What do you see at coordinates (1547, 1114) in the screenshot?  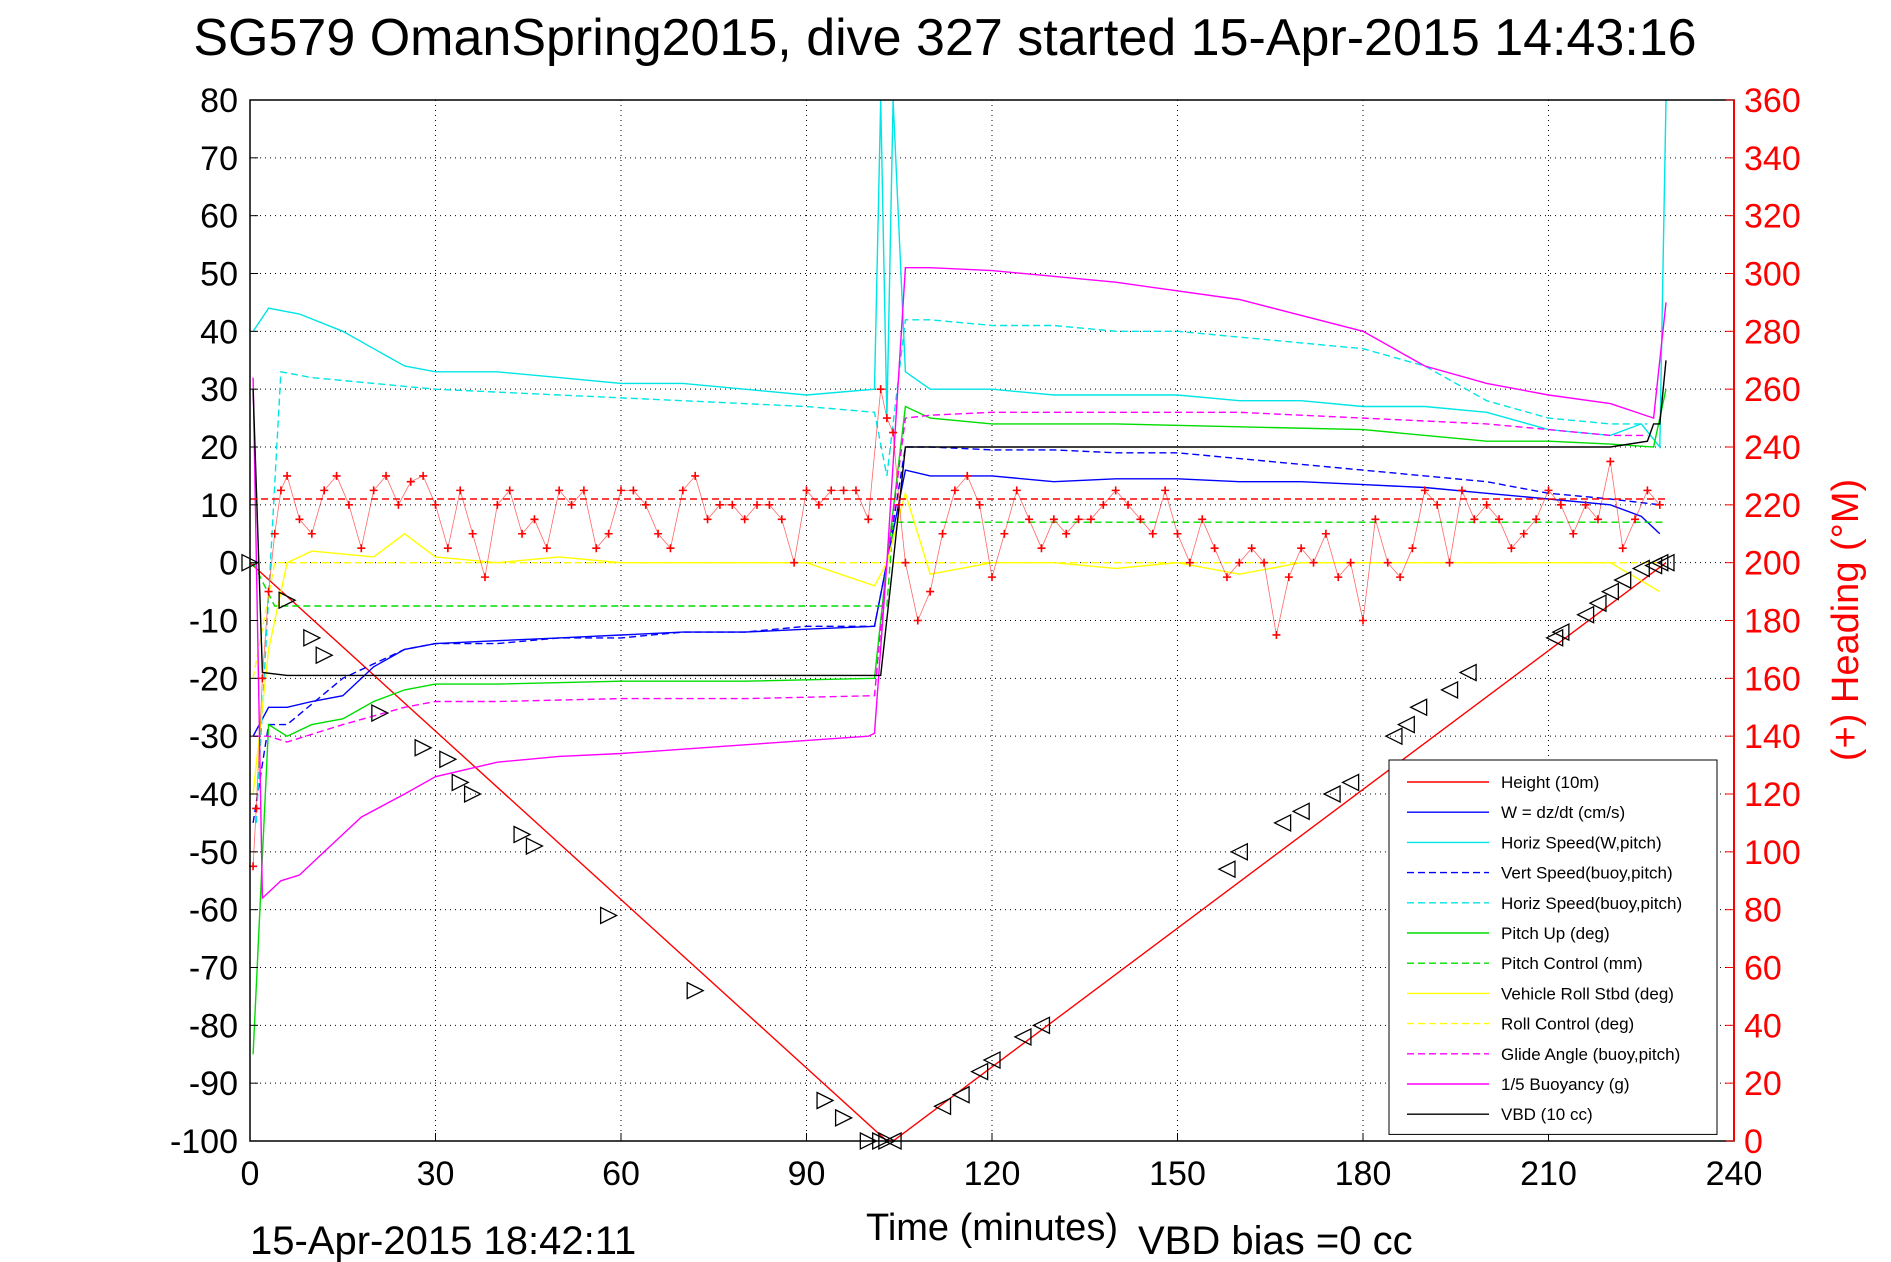 I see `legend-label: VBD (10 cc)` at bounding box center [1547, 1114].